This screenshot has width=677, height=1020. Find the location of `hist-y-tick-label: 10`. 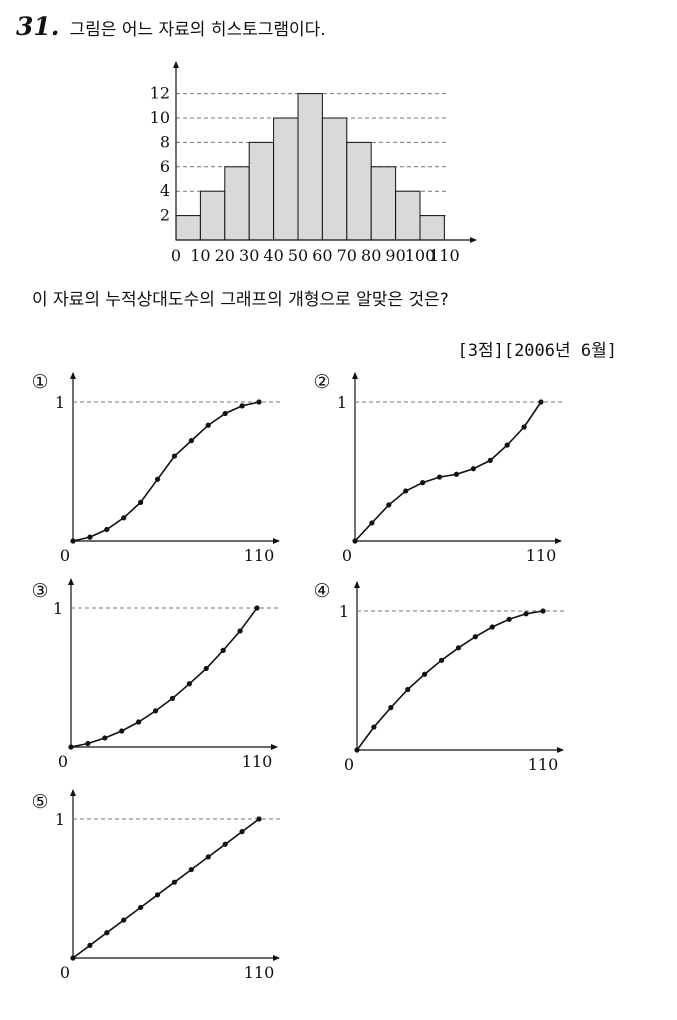

hist-y-tick-label: 10 is located at coordinates (160, 117).